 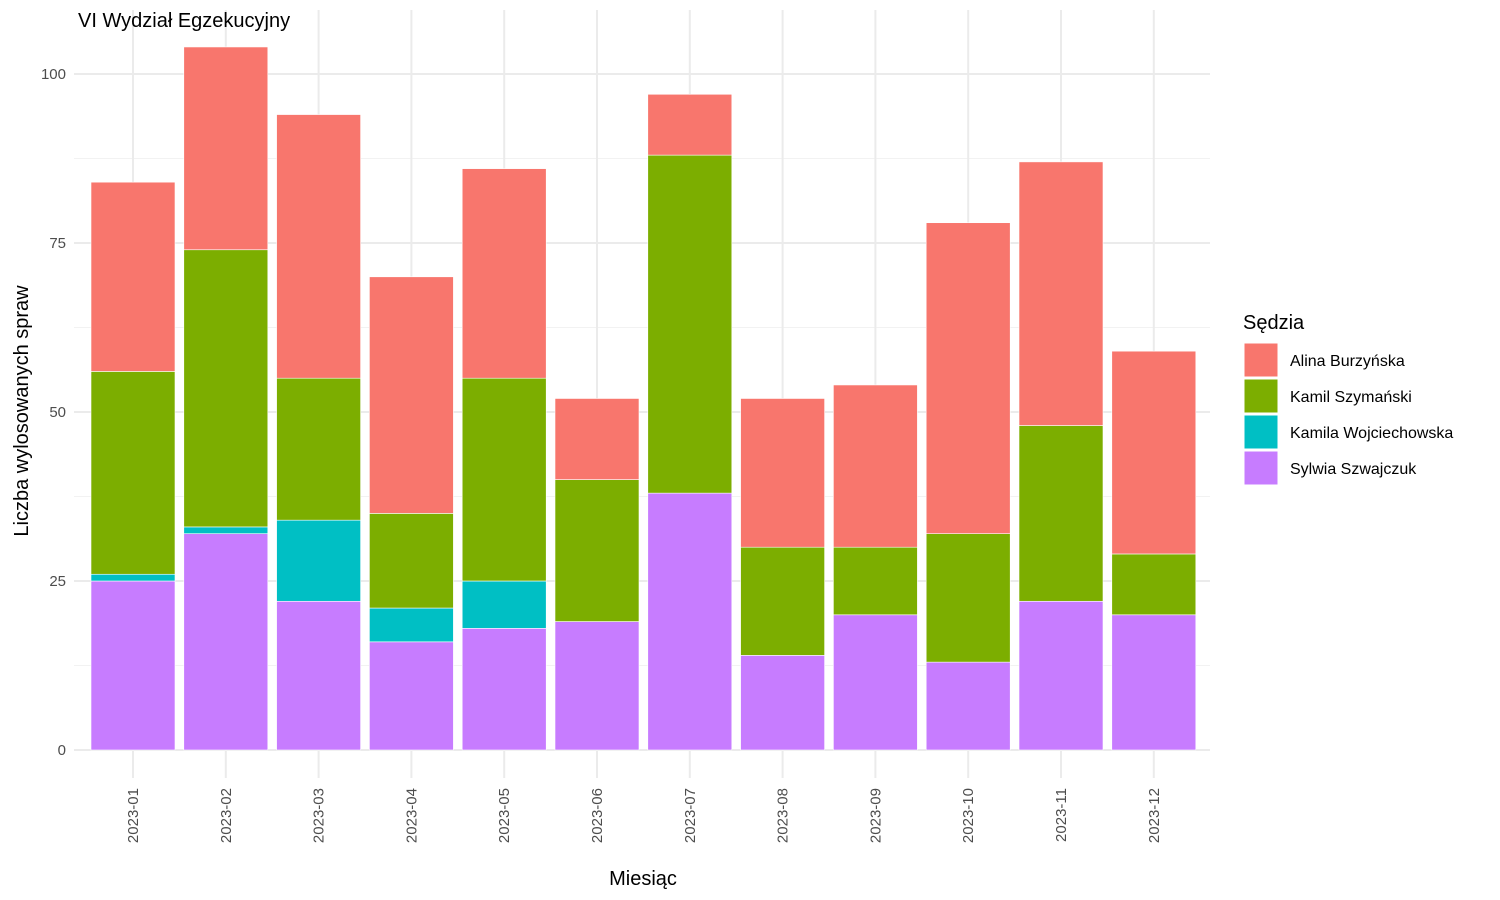 What do you see at coordinates (504, 815) in the screenshot?
I see `x-tick-label: 2023-05` at bounding box center [504, 815].